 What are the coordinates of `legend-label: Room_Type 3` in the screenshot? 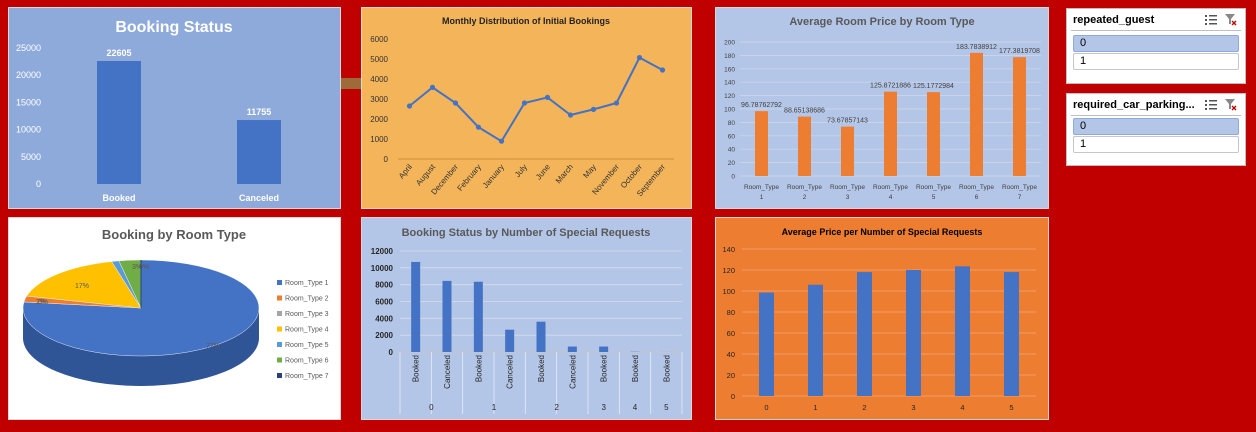 It's located at (307, 314).